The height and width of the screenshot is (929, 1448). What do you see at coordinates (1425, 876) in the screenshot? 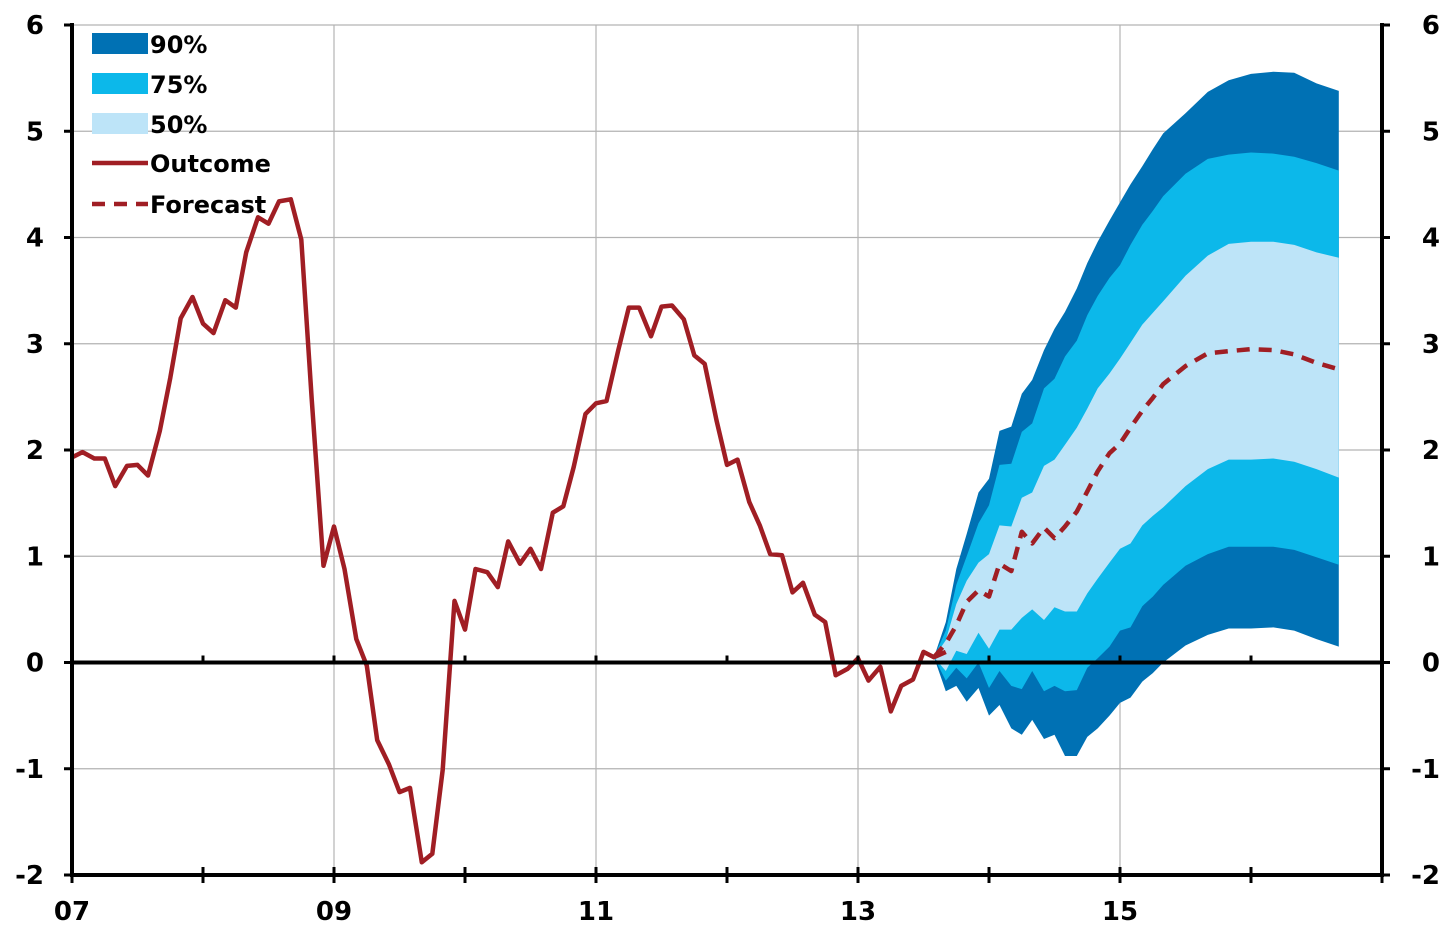
I see `y-tick-label-right: -2` at bounding box center [1425, 876].